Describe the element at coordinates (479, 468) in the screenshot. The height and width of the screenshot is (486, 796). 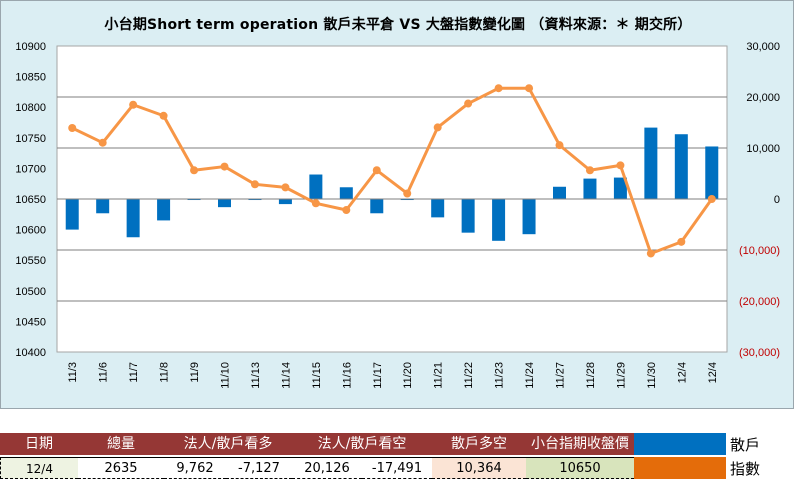
I see `cell-retail-net: 10,364` at that location.